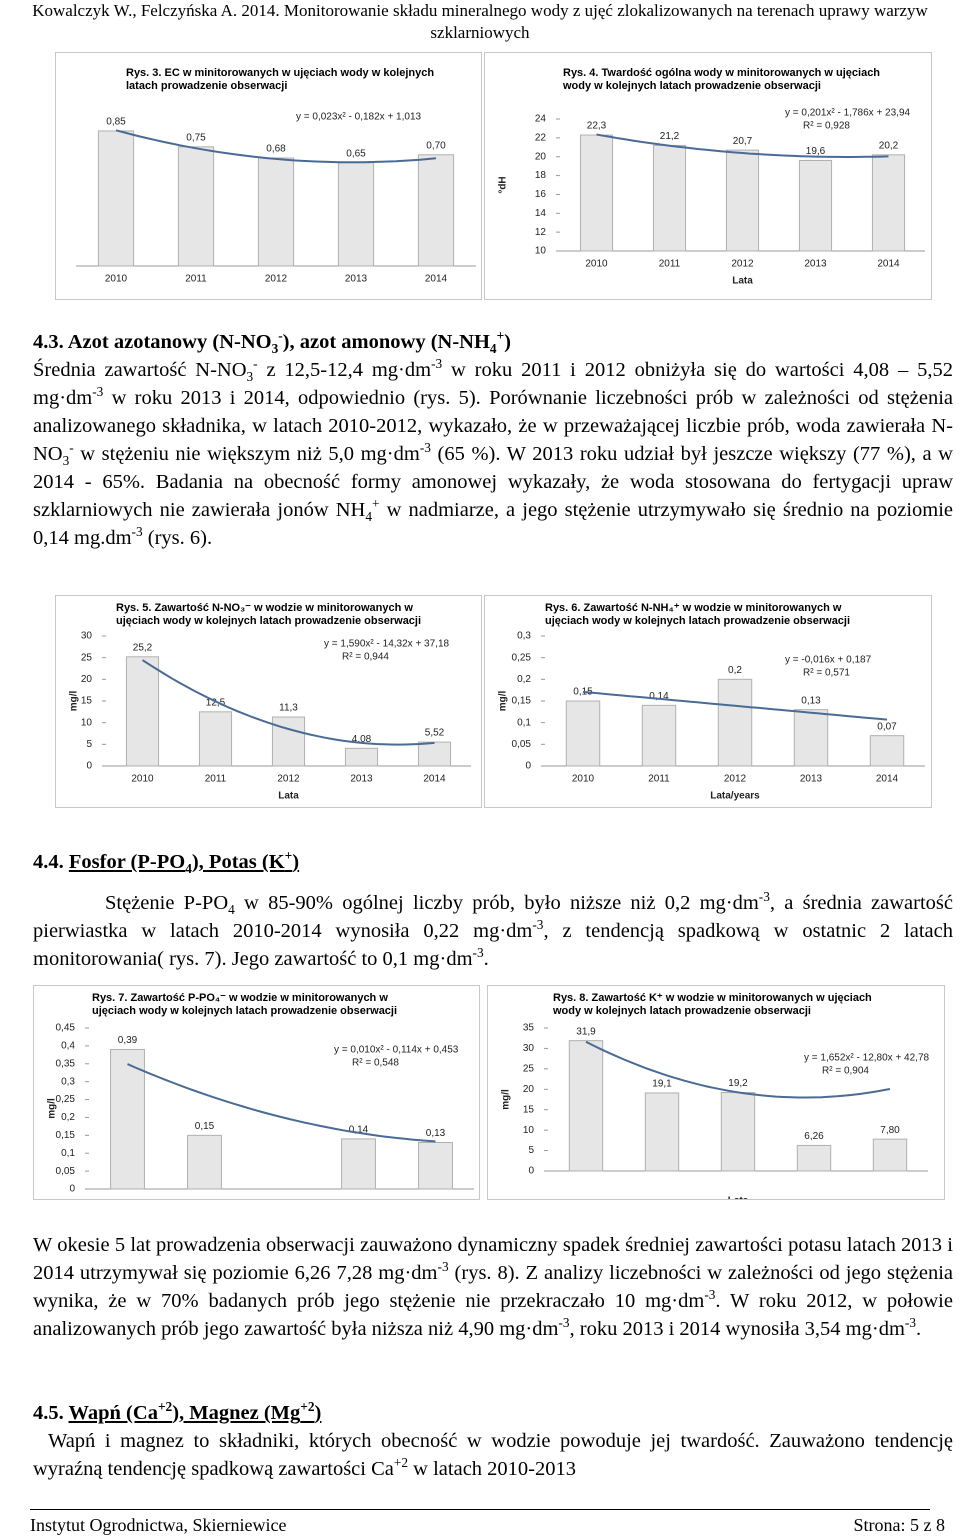 The height and width of the screenshot is (1536, 960). What do you see at coordinates (375, 1063) in the screenshot?
I see `trend-r2: R² = 0,548` at bounding box center [375, 1063].